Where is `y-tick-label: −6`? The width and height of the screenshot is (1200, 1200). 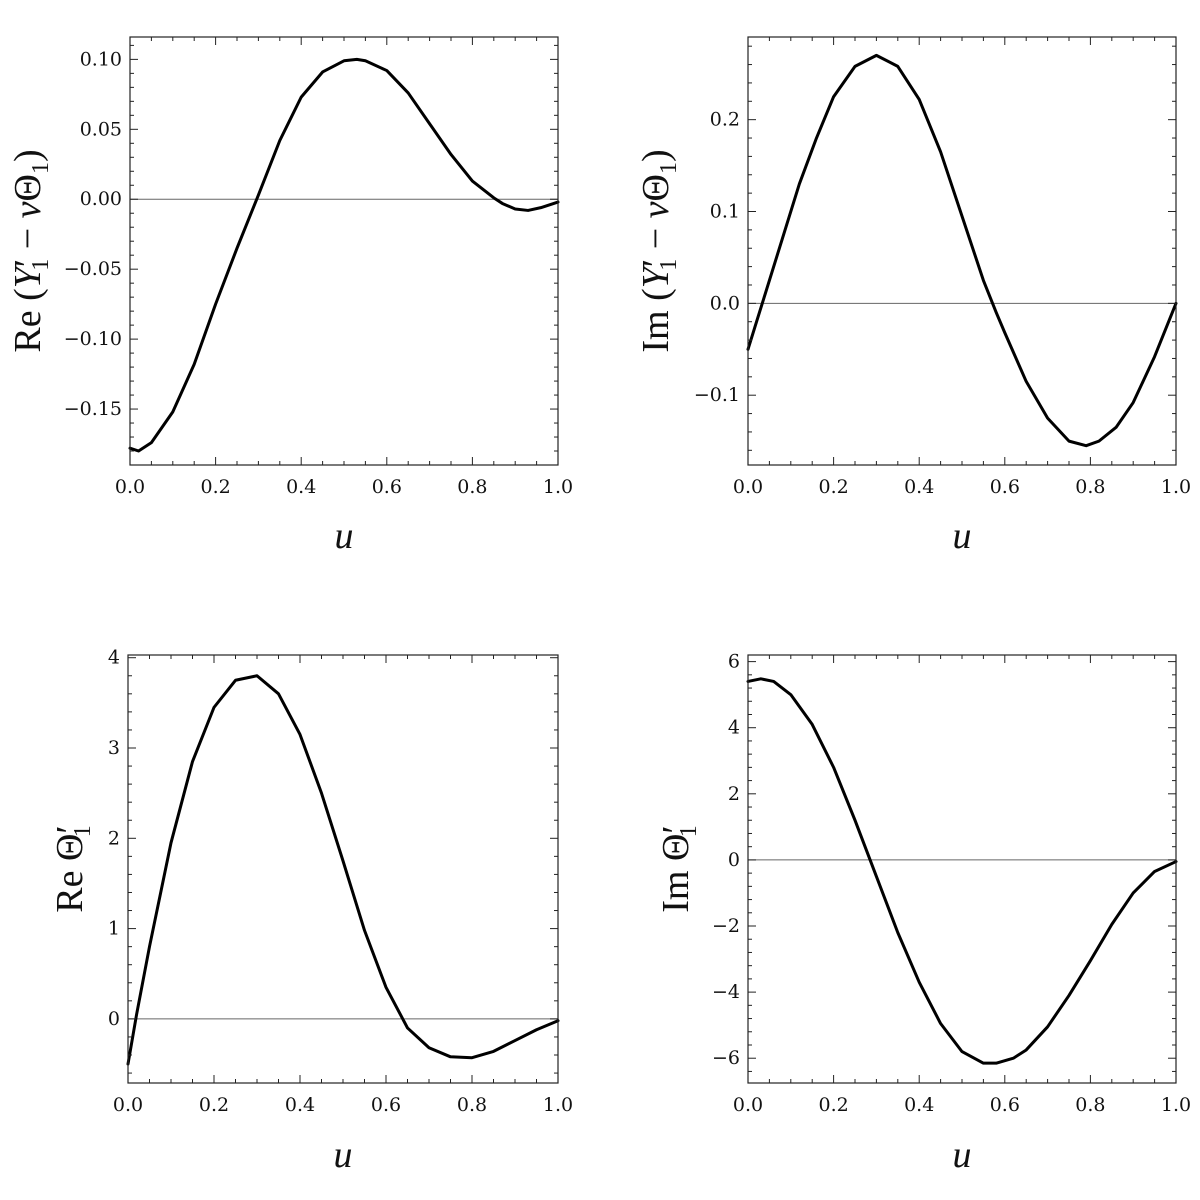
y-tick-label: −6 is located at coordinates (726, 1058).